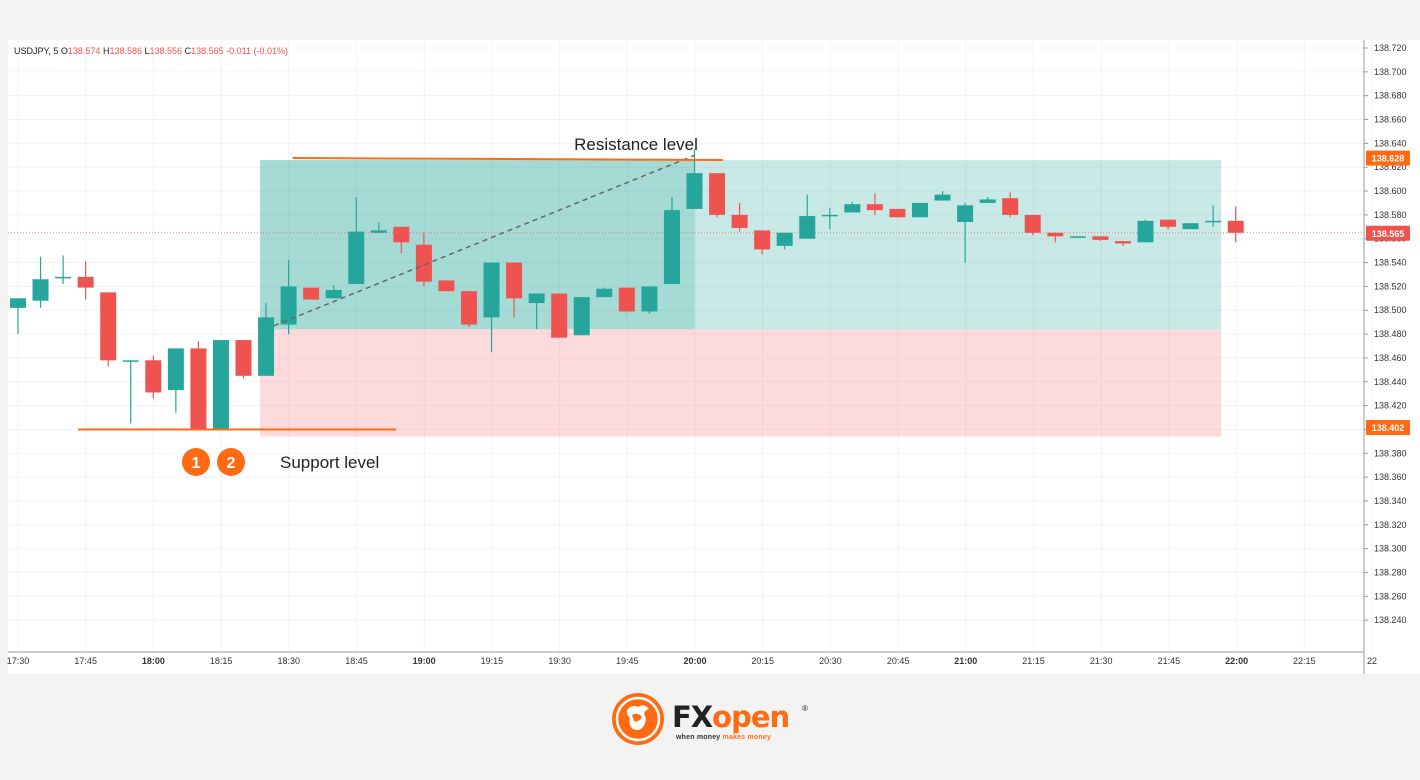 Image resolution: width=1420 pixels, height=780 pixels. What do you see at coordinates (965, 661) in the screenshot?
I see `time-tick-label: 21:00` at bounding box center [965, 661].